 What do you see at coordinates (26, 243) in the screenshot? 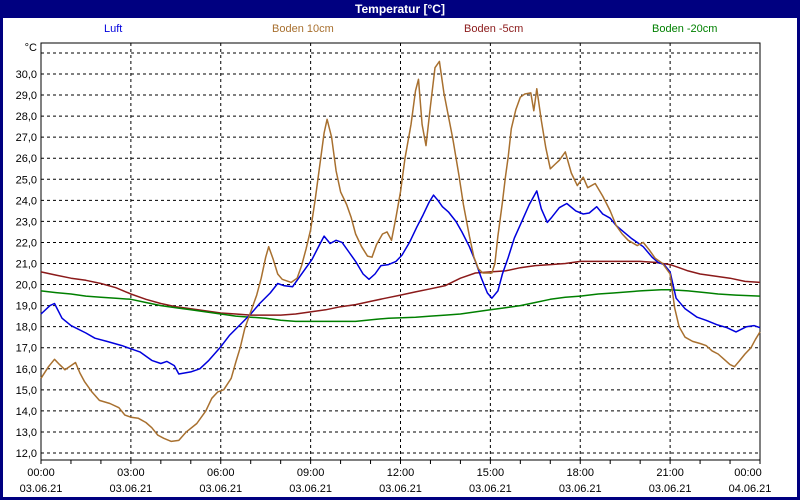
I see `y-axis-label: 22,0` at bounding box center [26, 243].